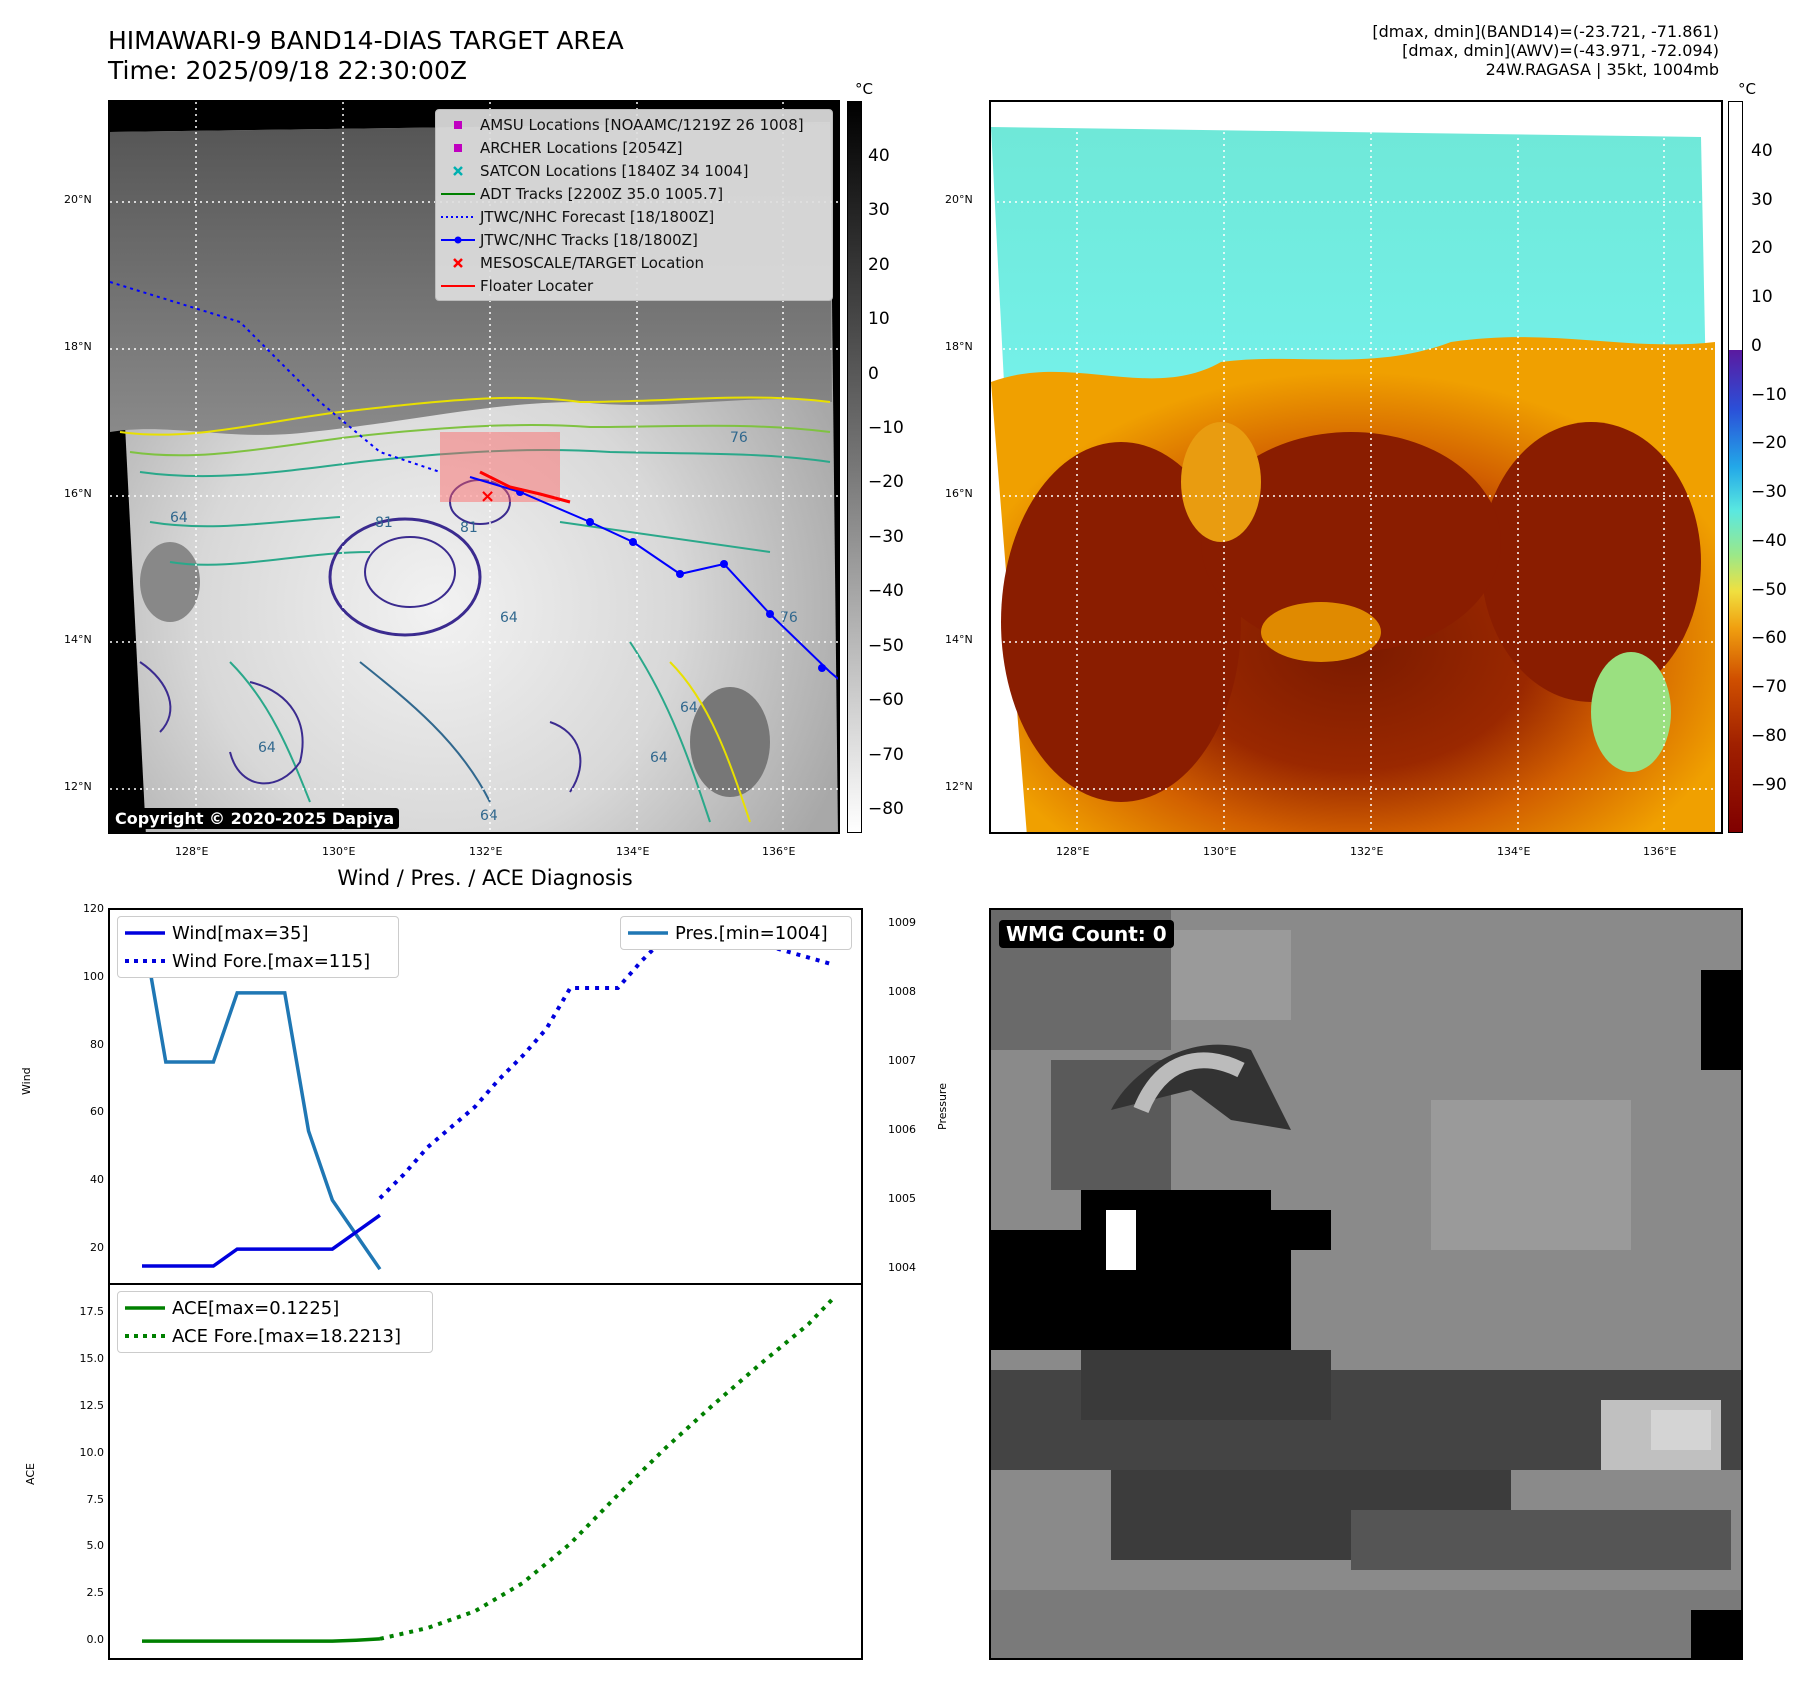 This screenshot has width=1801, height=1690. Describe the element at coordinates (902, 991) in the screenshot. I see `axis-tick-label: 1008` at that location.